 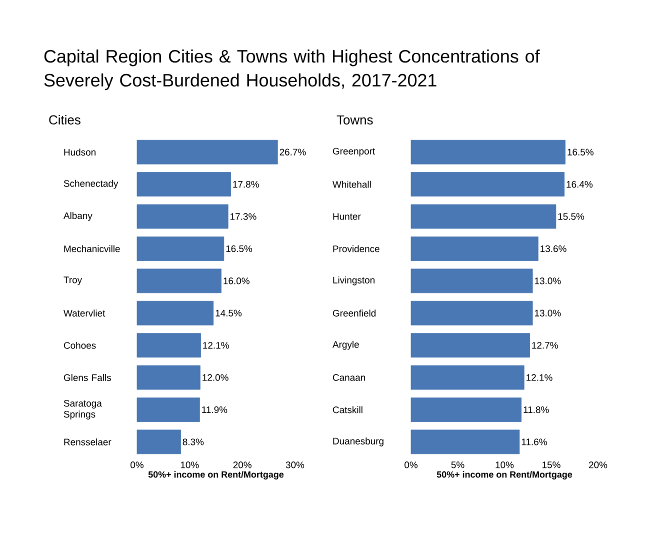 What do you see at coordinates (358, 442) in the screenshot?
I see `y-tick-label: Duanesburg` at bounding box center [358, 442].